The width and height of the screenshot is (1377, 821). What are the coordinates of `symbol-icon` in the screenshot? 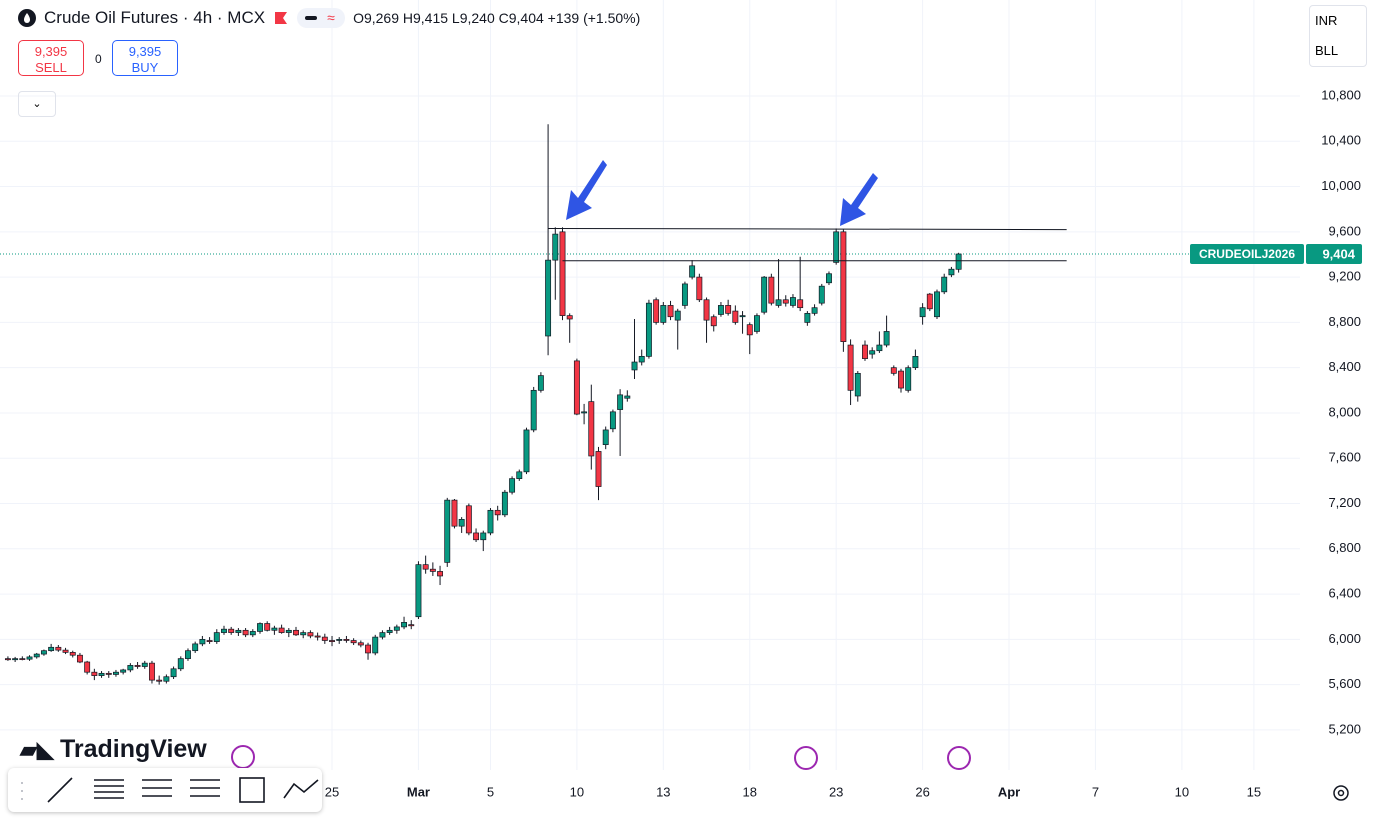 It's located at (27, 18).